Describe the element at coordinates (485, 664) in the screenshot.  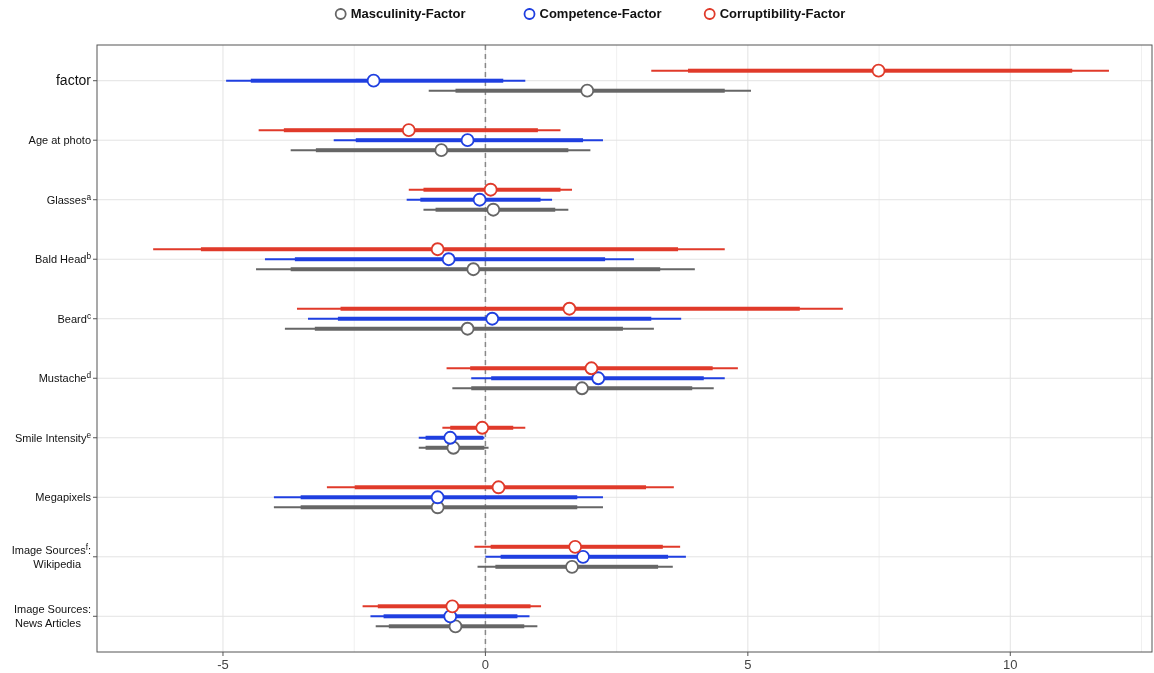
I see `x-tick-label: 0` at that location.